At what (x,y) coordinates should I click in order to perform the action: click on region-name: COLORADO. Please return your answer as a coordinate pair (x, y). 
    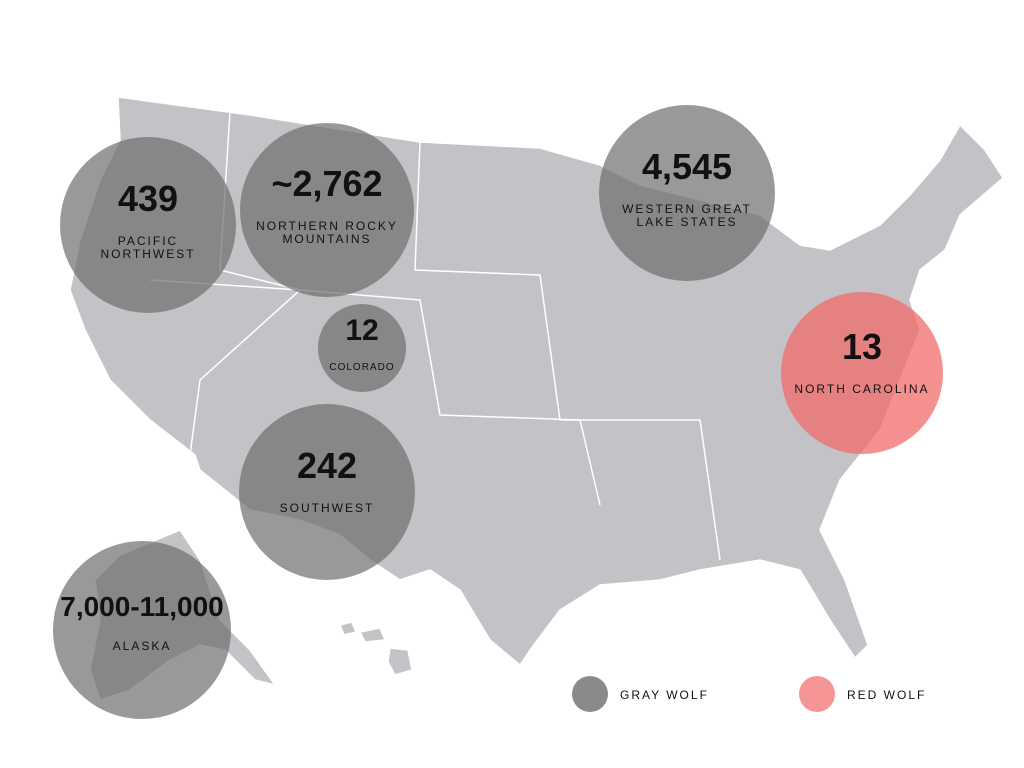
    Looking at the image, I should click on (361, 367).